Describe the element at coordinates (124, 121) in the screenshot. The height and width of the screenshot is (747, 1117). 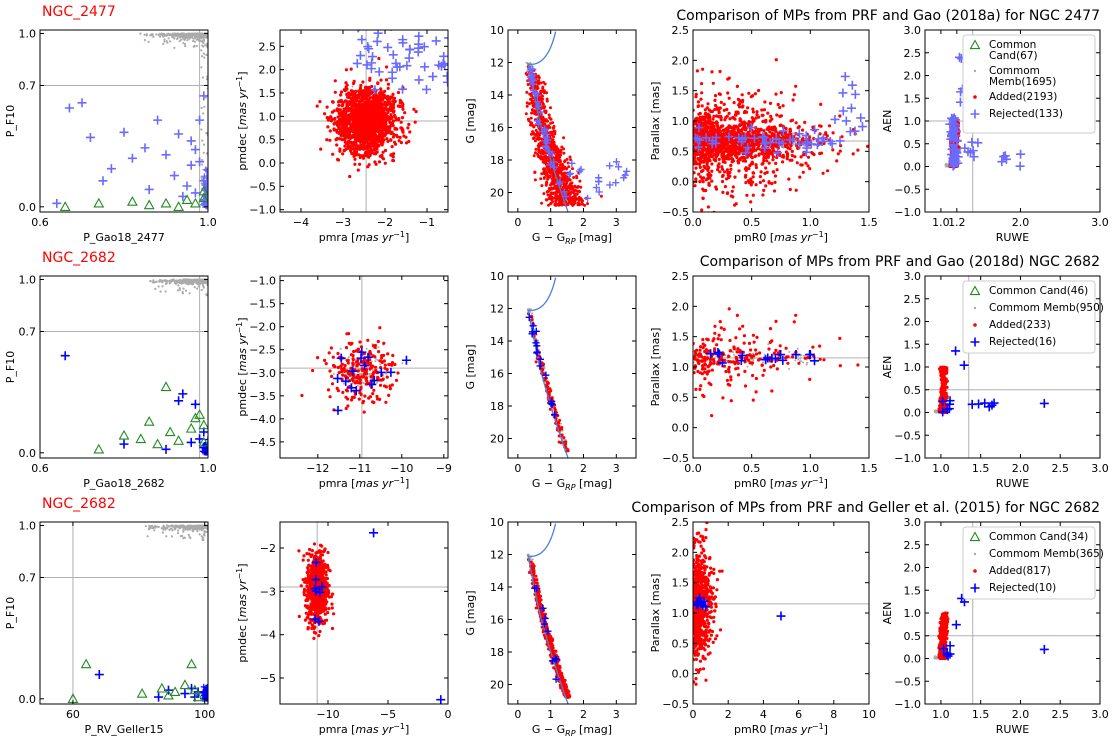
I see `axes-frame` at that location.